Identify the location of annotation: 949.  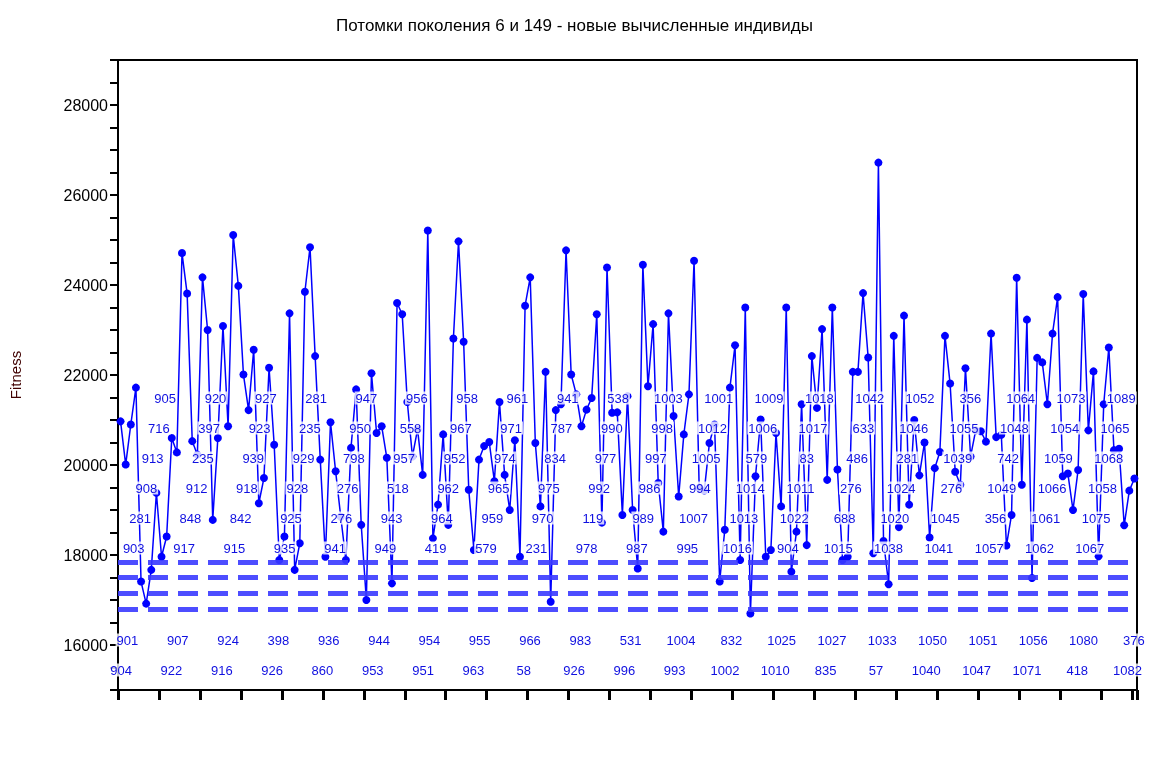
(385, 548).